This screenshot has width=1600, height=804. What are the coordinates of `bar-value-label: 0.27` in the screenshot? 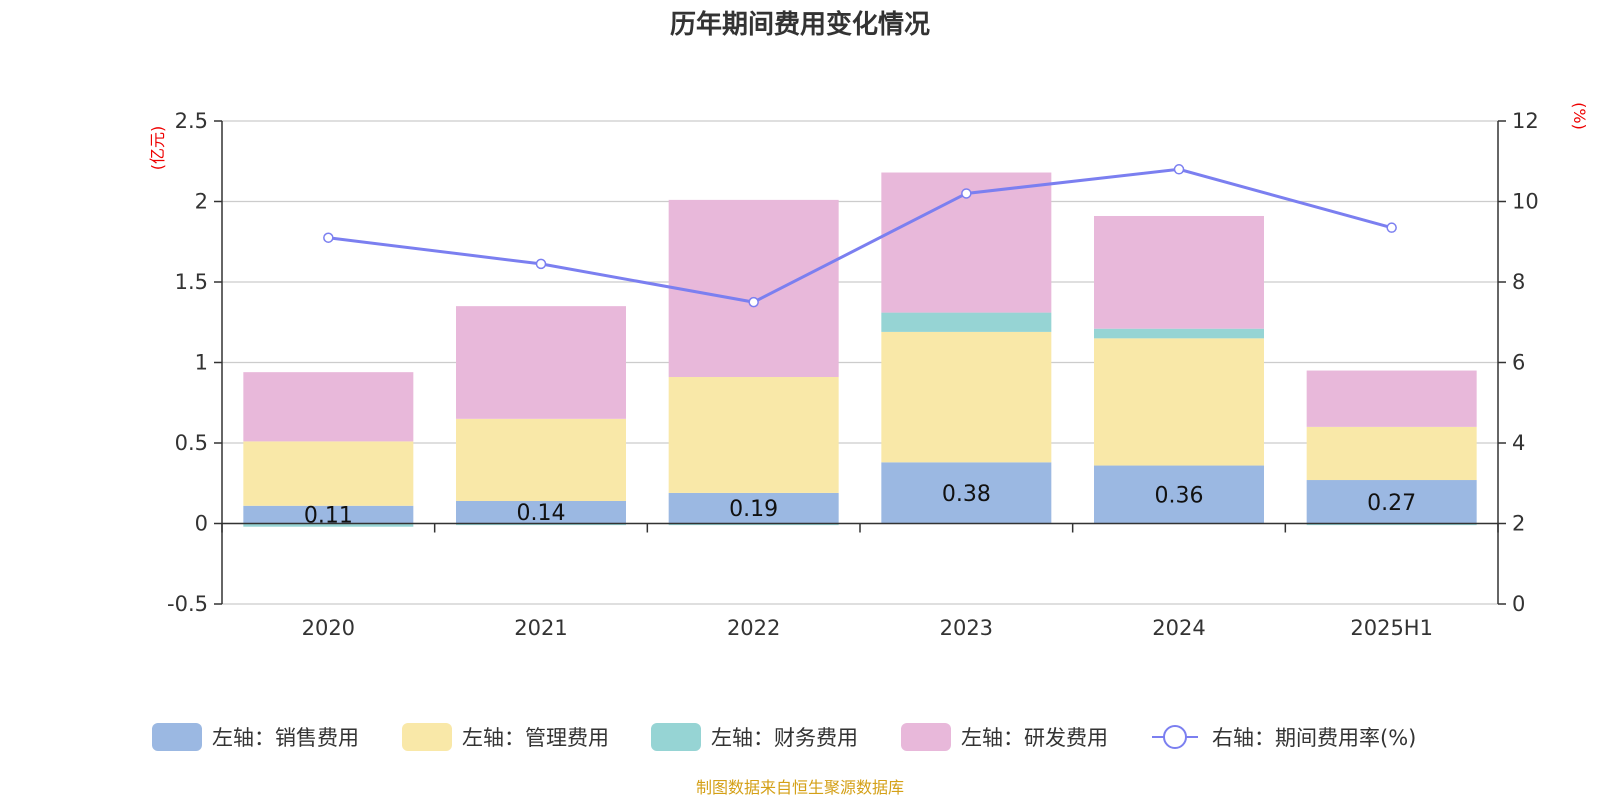 It's located at (1391, 503).